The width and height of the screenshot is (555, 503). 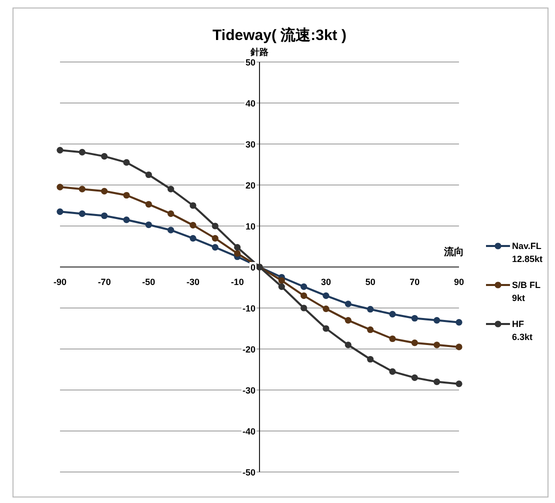 What do you see at coordinates (250, 227) in the screenshot?
I see `y-tick-label: 10` at bounding box center [250, 227].